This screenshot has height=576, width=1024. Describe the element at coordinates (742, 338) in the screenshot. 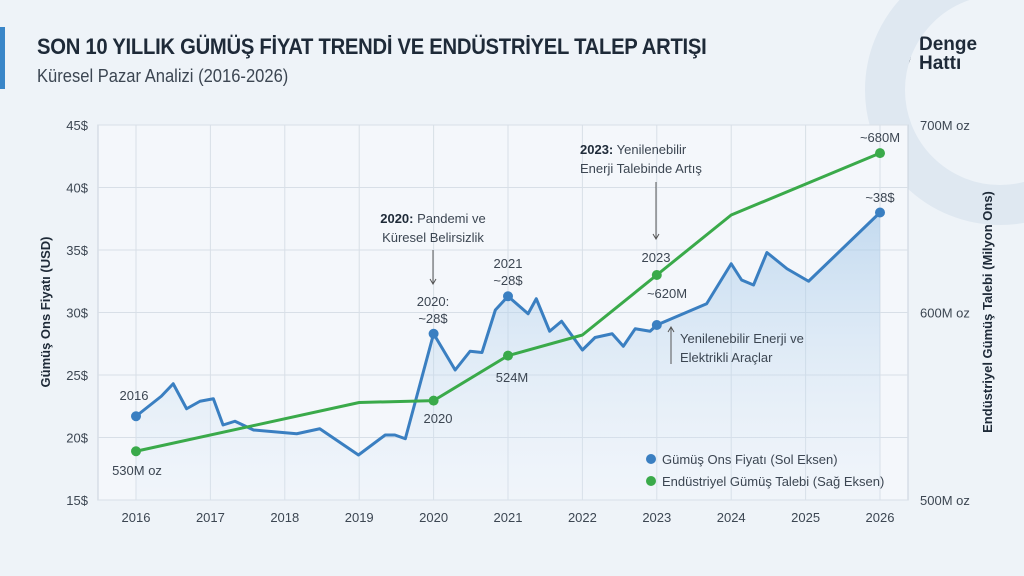

I see `ev-note-line1: Yenilenebilir Enerji ve` at that location.